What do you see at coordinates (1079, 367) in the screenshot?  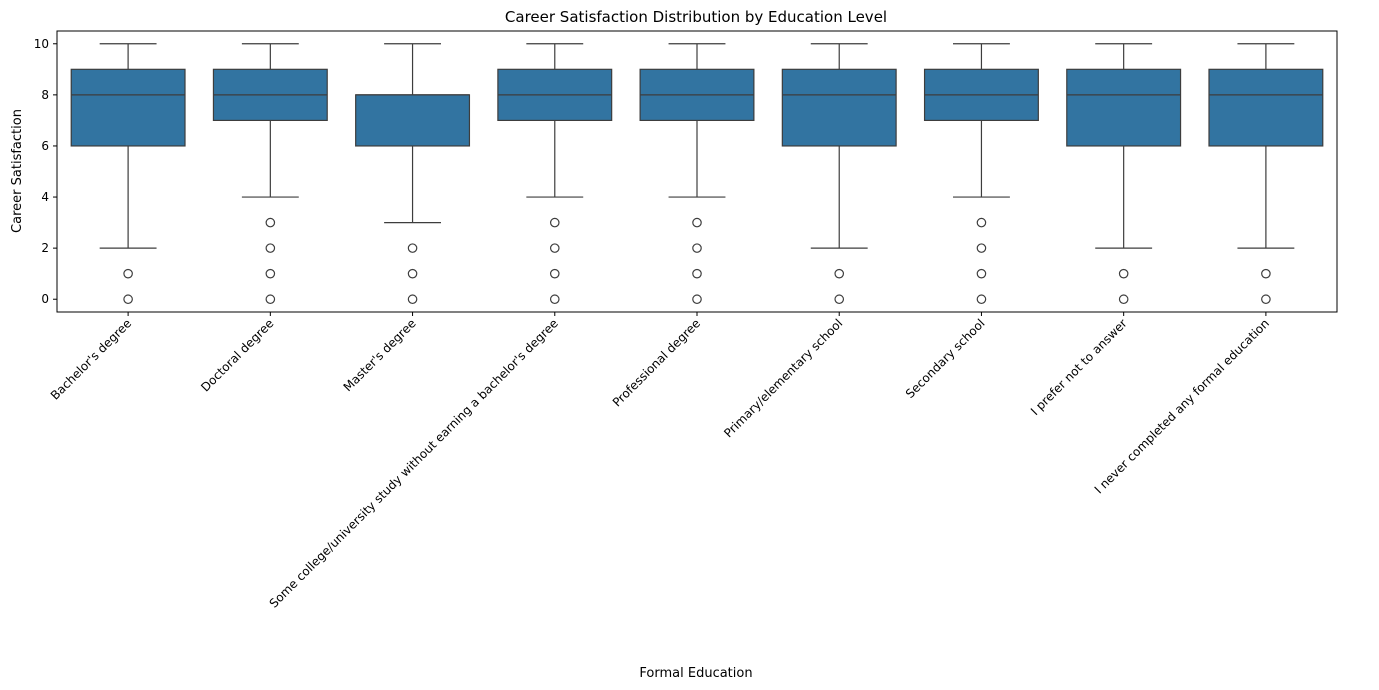 I see `x-tick-label: I prefer not to answer` at bounding box center [1079, 367].